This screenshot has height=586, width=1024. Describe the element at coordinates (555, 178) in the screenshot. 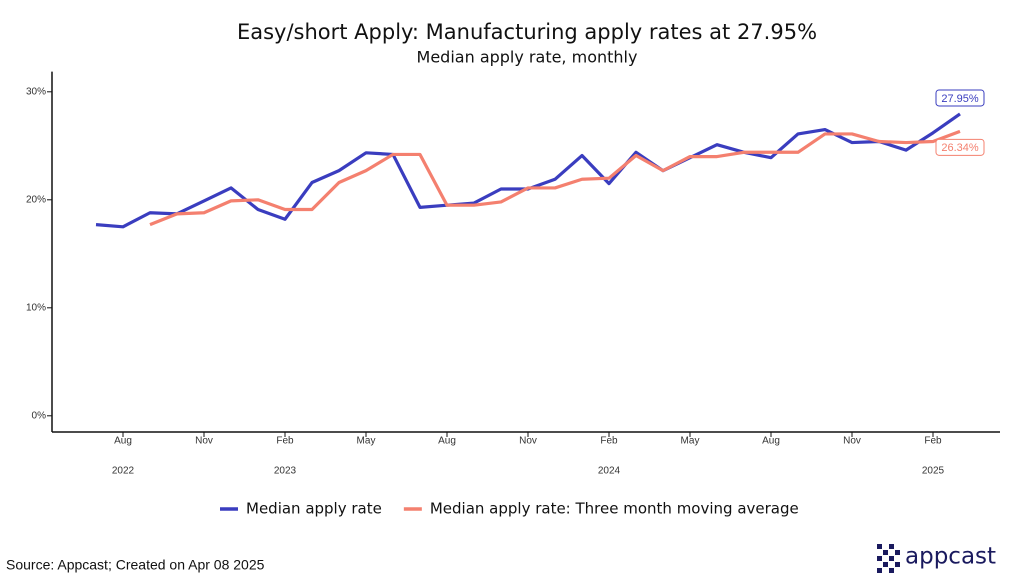

I see `series-line` at that location.